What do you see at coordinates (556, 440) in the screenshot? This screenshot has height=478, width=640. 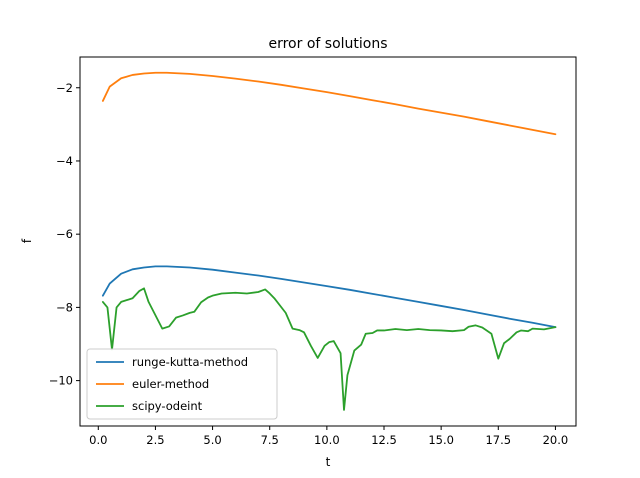 I see `x-tick-label: 20.0` at bounding box center [556, 440].